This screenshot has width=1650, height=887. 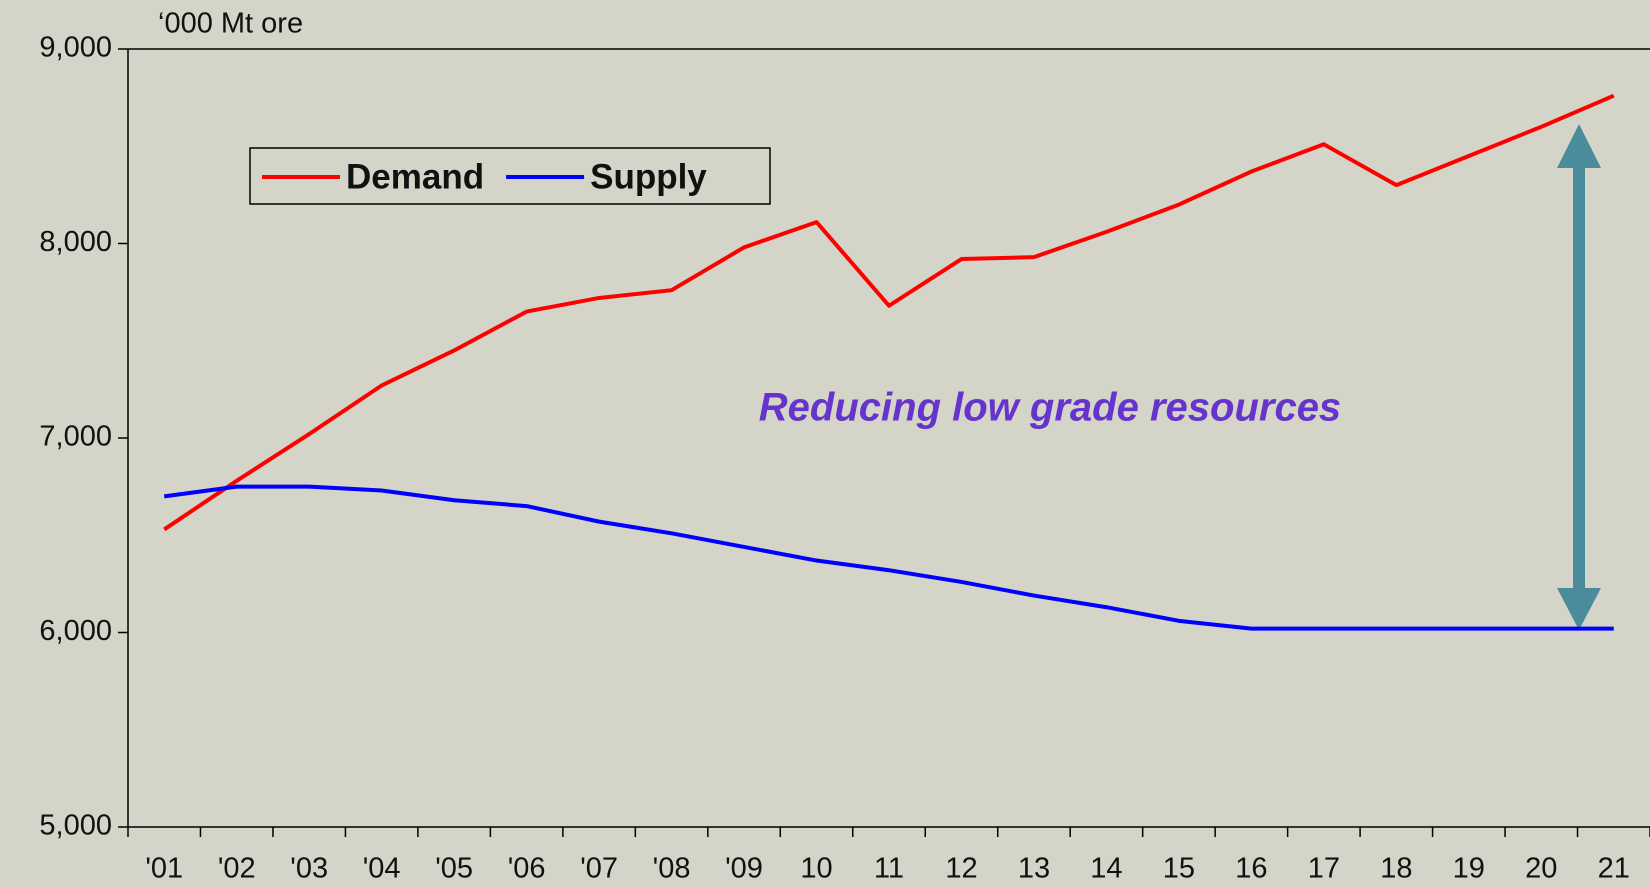 What do you see at coordinates (961, 869) in the screenshot?
I see `x-tick-label: 12` at bounding box center [961, 869].